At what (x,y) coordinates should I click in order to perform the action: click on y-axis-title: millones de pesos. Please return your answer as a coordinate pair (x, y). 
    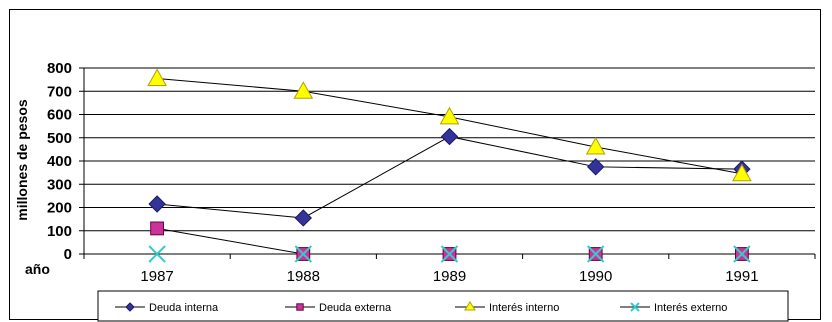
    Looking at the image, I should click on (22, 160).